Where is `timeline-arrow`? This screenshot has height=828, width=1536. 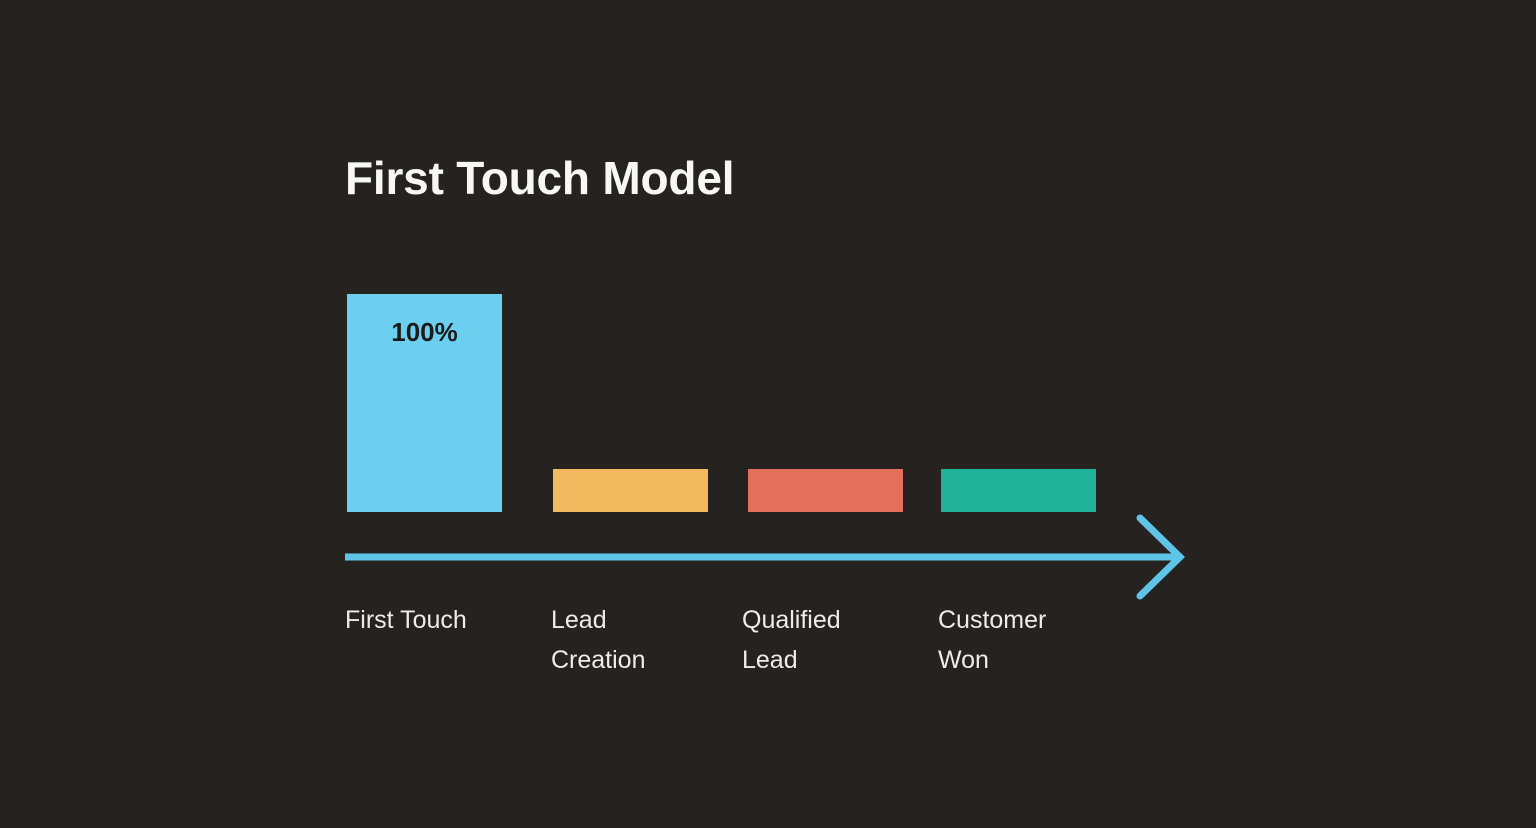 timeline-arrow is located at coordinates (765, 557).